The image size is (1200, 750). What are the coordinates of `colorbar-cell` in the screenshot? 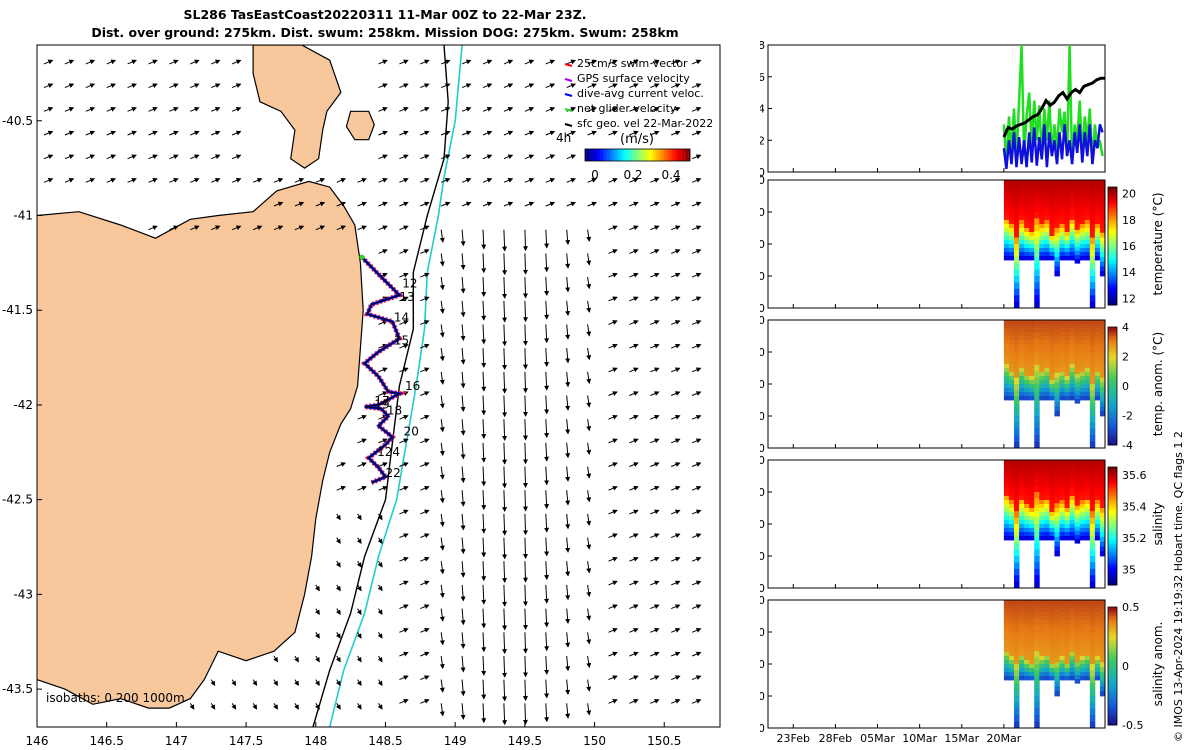 It's located at (677, 155).